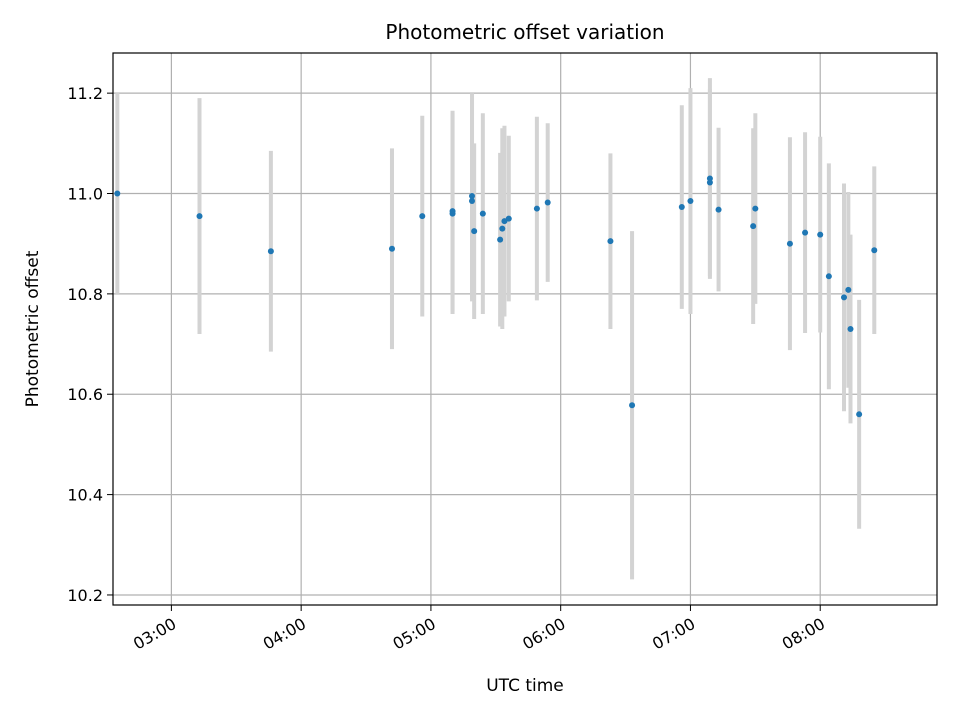 The height and width of the screenshot is (720, 960). I want to click on y-tick-label: 10.8, so click(85, 294).